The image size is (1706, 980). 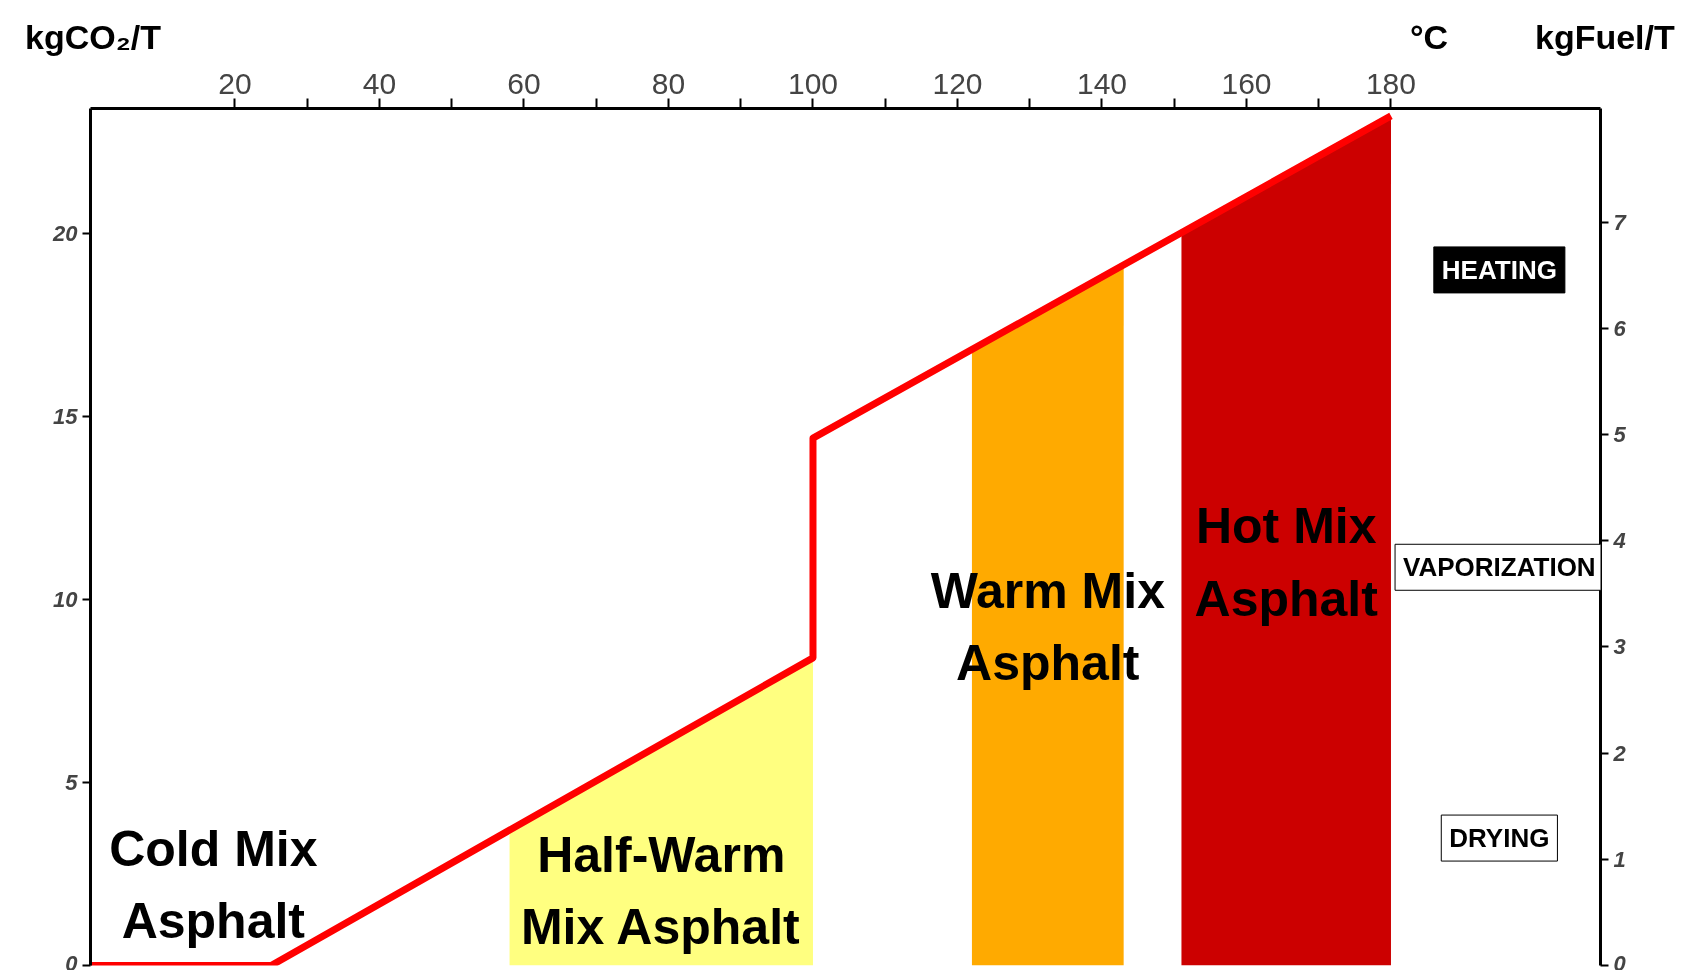 What do you see at coordinates (1499, 269) in the screenshot?
I see `annotation: HEATING` at bounding box center [1499, 269].